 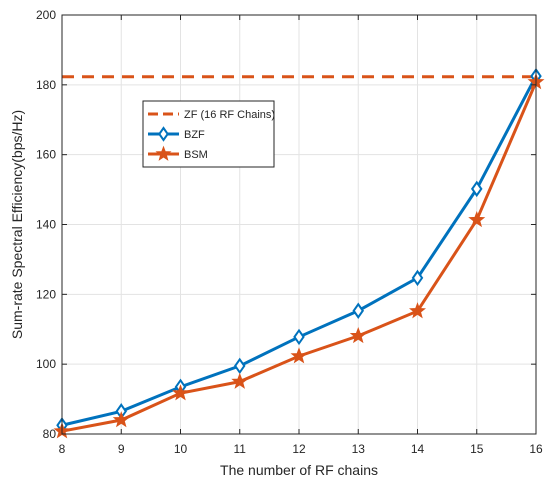 What do you see at coordinates (46, 294) in the screenshot?
I see `y-tick-label: 120` at bounding box center [46, 294].